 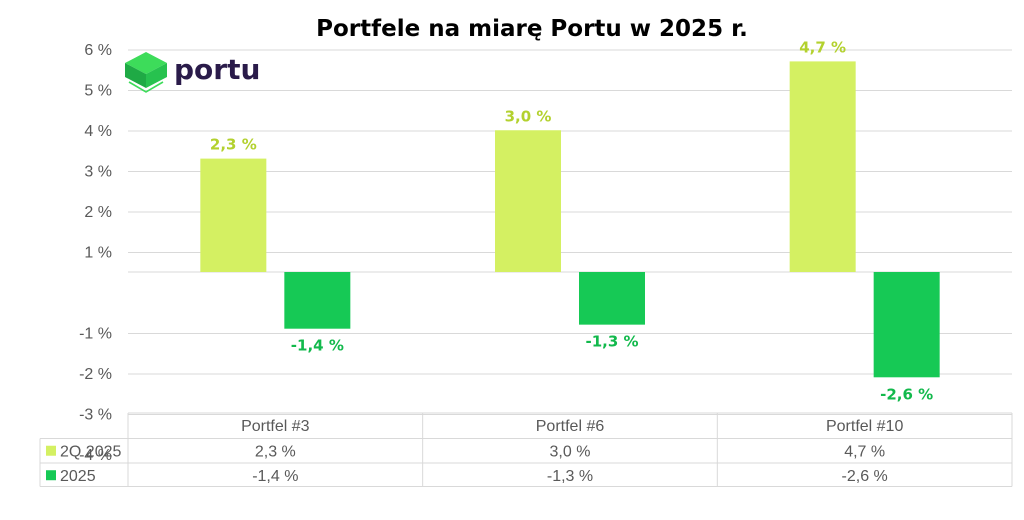 What do you see at coordinates (532, 29) in the screenshot?
I see `chart-title: Portfele na miarę Portu w 2025 r.` at bounding box center [532, 29].